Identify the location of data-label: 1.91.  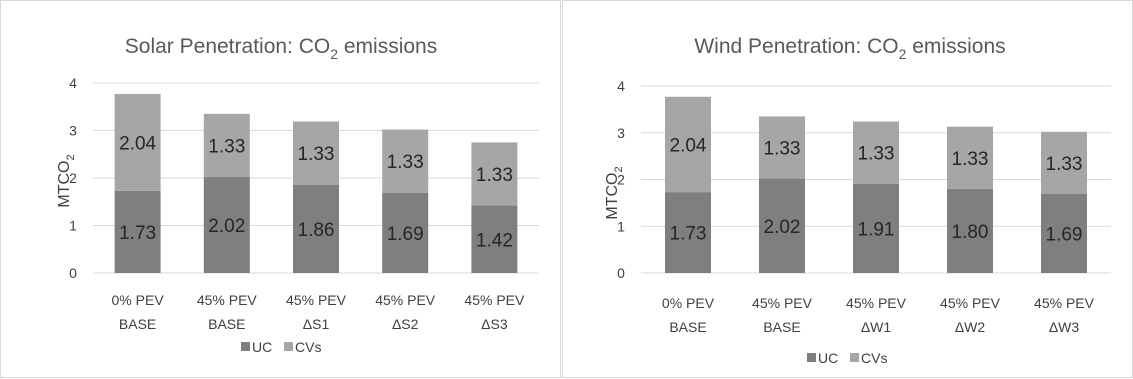
(876, 229).